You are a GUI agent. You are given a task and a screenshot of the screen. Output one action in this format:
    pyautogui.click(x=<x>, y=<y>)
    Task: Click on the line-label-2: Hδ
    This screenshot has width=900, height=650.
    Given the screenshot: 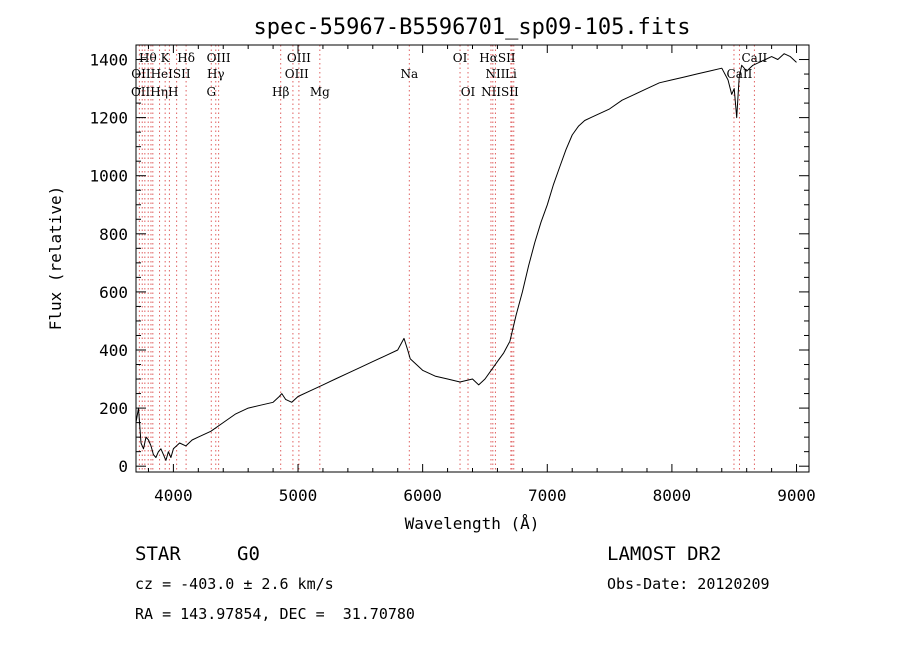 What is the action you would take?
    pyautogui.click(x=186, y=58)
    